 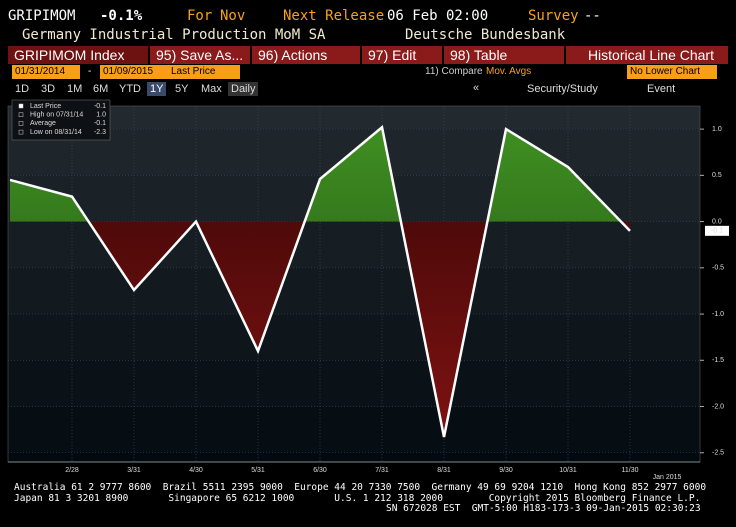 I want to click on y-tick-label: -1.5, so click(x=718, y=360).